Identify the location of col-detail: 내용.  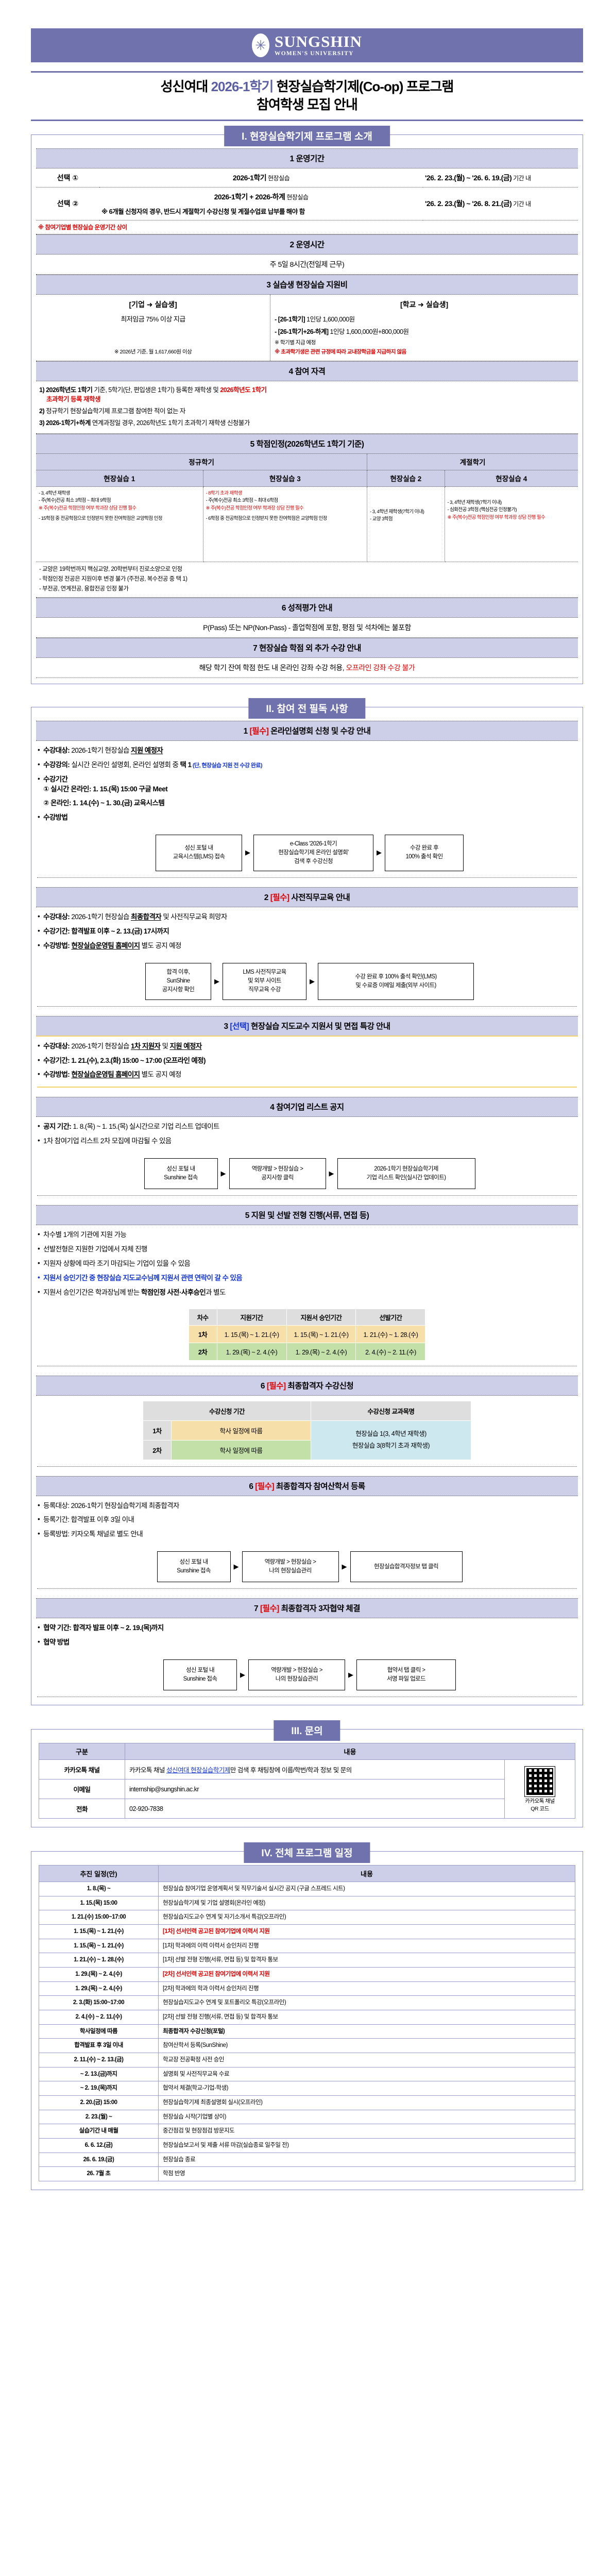
(366, 1874).